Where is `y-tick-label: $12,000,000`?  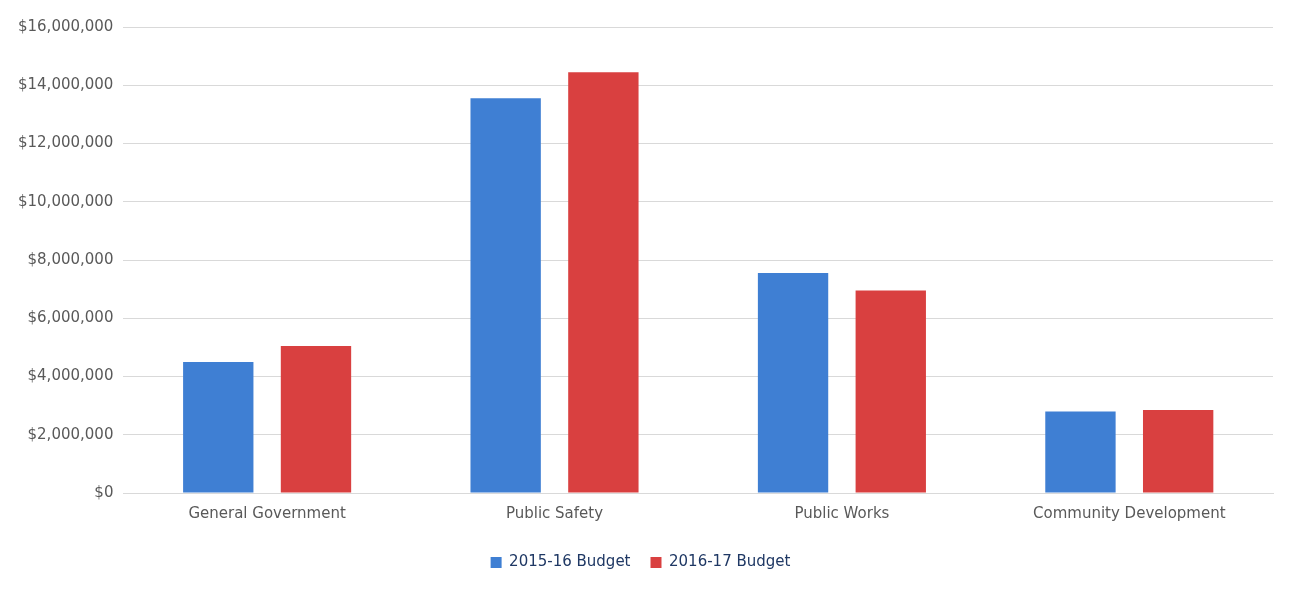
y-tick-label: $12,000,000 is located at coordinates (65, 142).